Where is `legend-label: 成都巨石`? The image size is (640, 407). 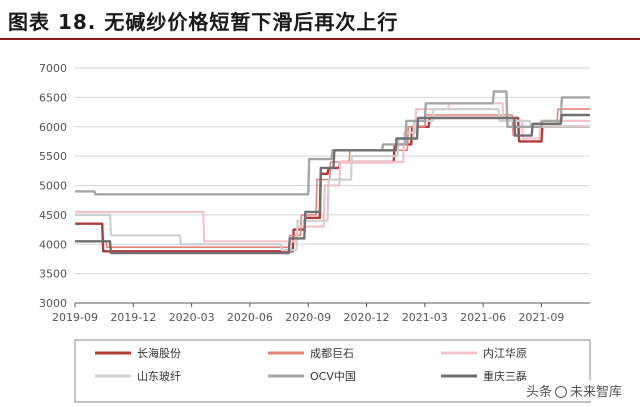 legend-label: 成都巨石 is located at coordinates (332, 353).